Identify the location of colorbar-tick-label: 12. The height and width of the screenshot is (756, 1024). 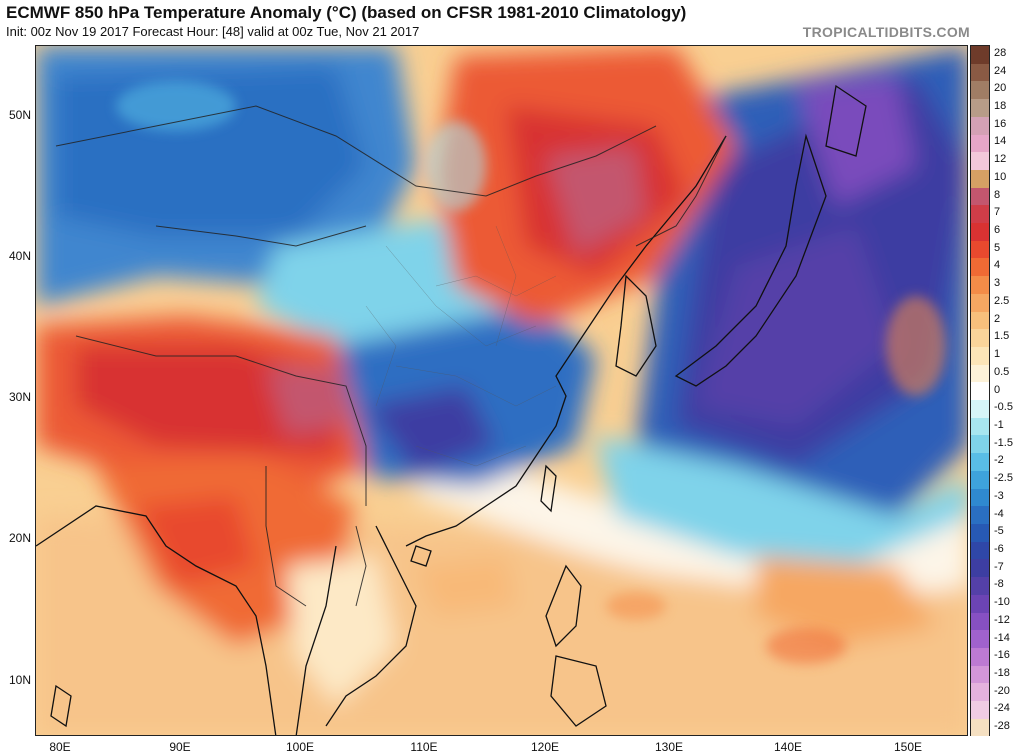
(1000, 159).